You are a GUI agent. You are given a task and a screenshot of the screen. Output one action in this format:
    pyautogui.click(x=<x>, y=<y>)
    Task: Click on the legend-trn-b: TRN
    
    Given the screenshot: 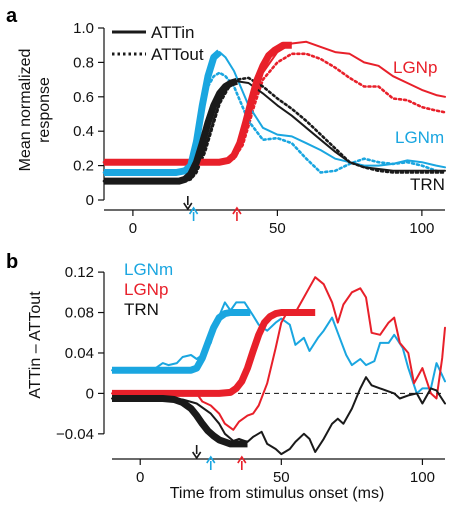 What is the action you would take?
    pyautogui.click(x=141, y=309)
    